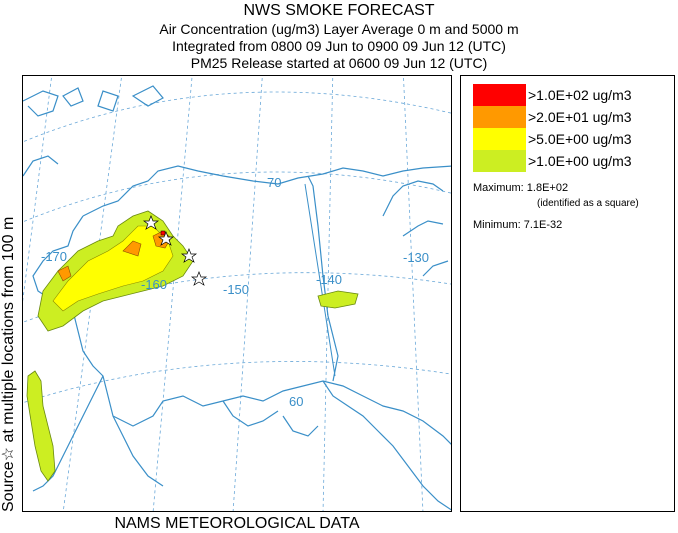 This screenshot has height=533, width=678. I want to click on legend-label: >1.0E+00 ug/m3, so click(580, 161).